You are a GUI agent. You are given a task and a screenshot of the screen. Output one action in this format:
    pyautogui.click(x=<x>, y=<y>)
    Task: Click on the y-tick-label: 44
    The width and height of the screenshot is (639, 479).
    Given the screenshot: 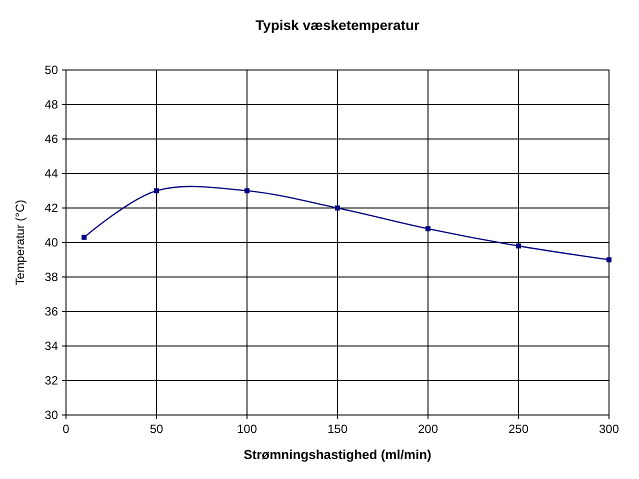 What is the action you would take?
    pyautogui.click(x=51, y=173)
    